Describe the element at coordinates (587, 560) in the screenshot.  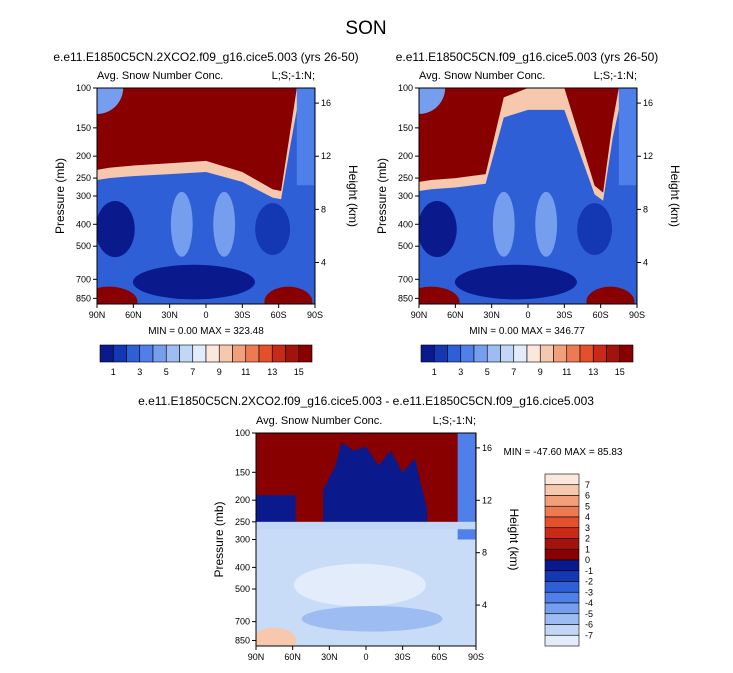
I see `colorbar-label: 0` at that location.